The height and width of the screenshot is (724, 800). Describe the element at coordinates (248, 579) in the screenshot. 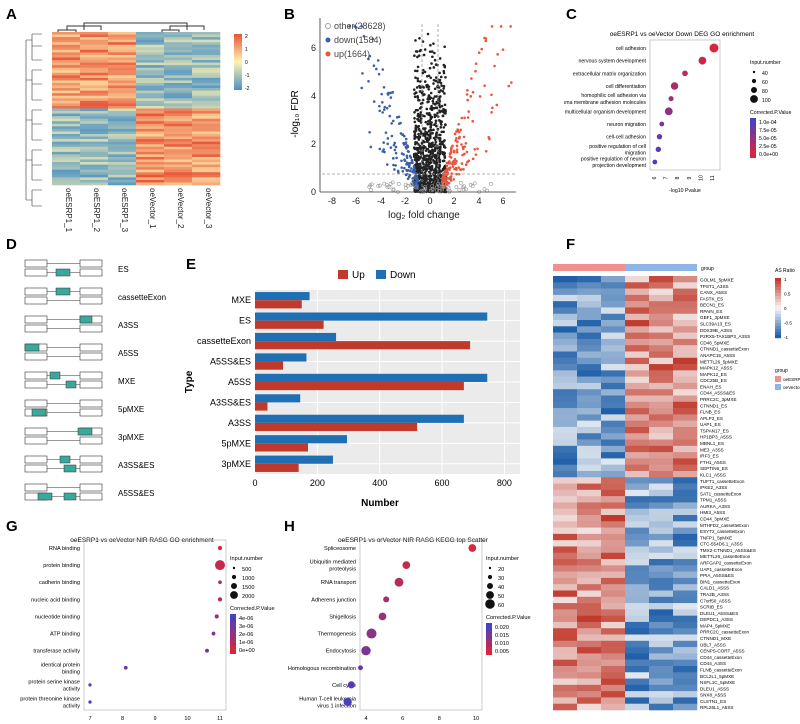

I see `size-legend-label: 1000` at that location.